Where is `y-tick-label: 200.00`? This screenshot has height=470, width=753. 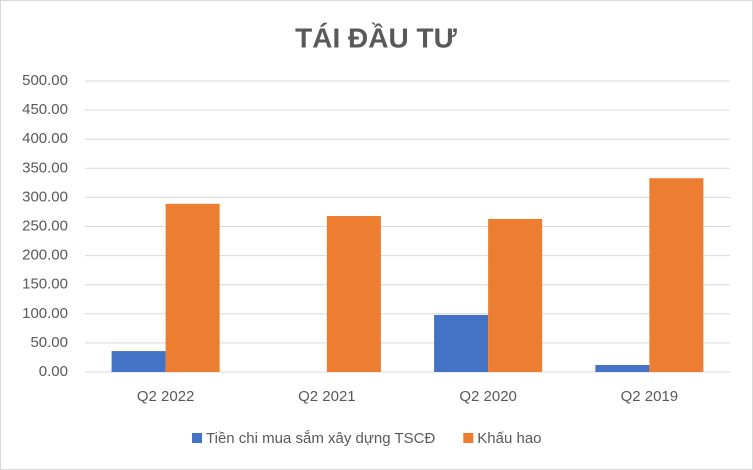 y-tick-label: 200.00 is located at coordinates (45, 255).